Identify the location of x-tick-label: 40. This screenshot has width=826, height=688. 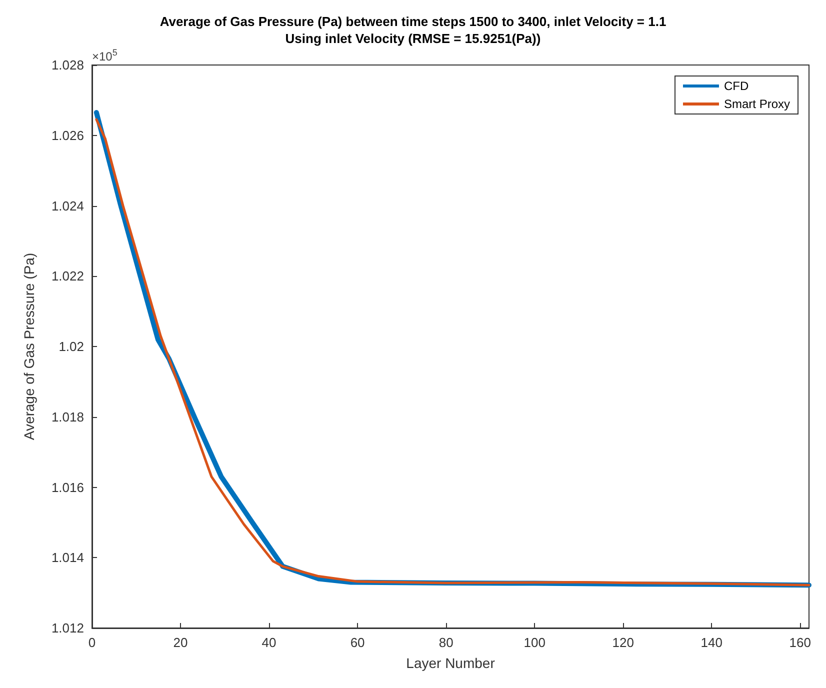
(269, 642).